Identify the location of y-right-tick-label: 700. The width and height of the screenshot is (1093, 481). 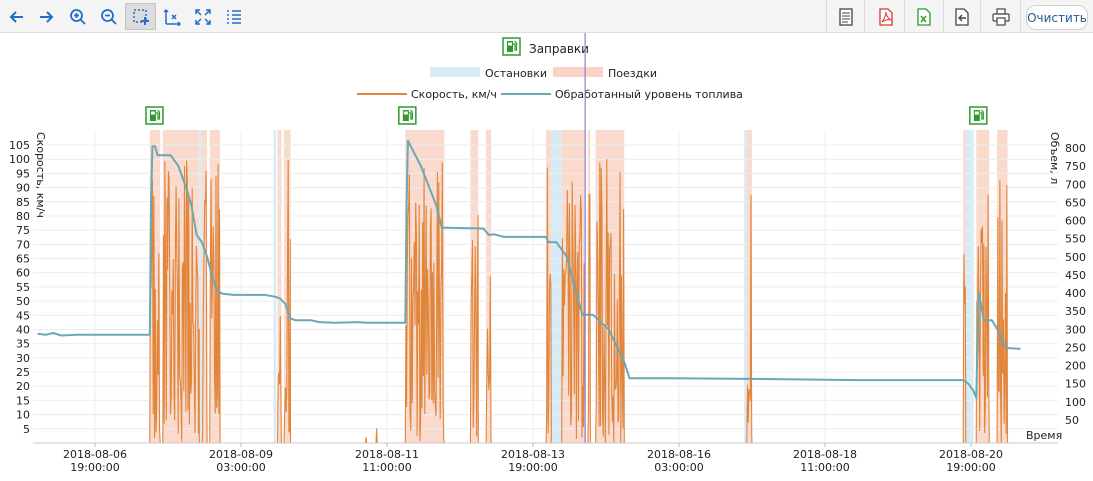
(1075, 184).